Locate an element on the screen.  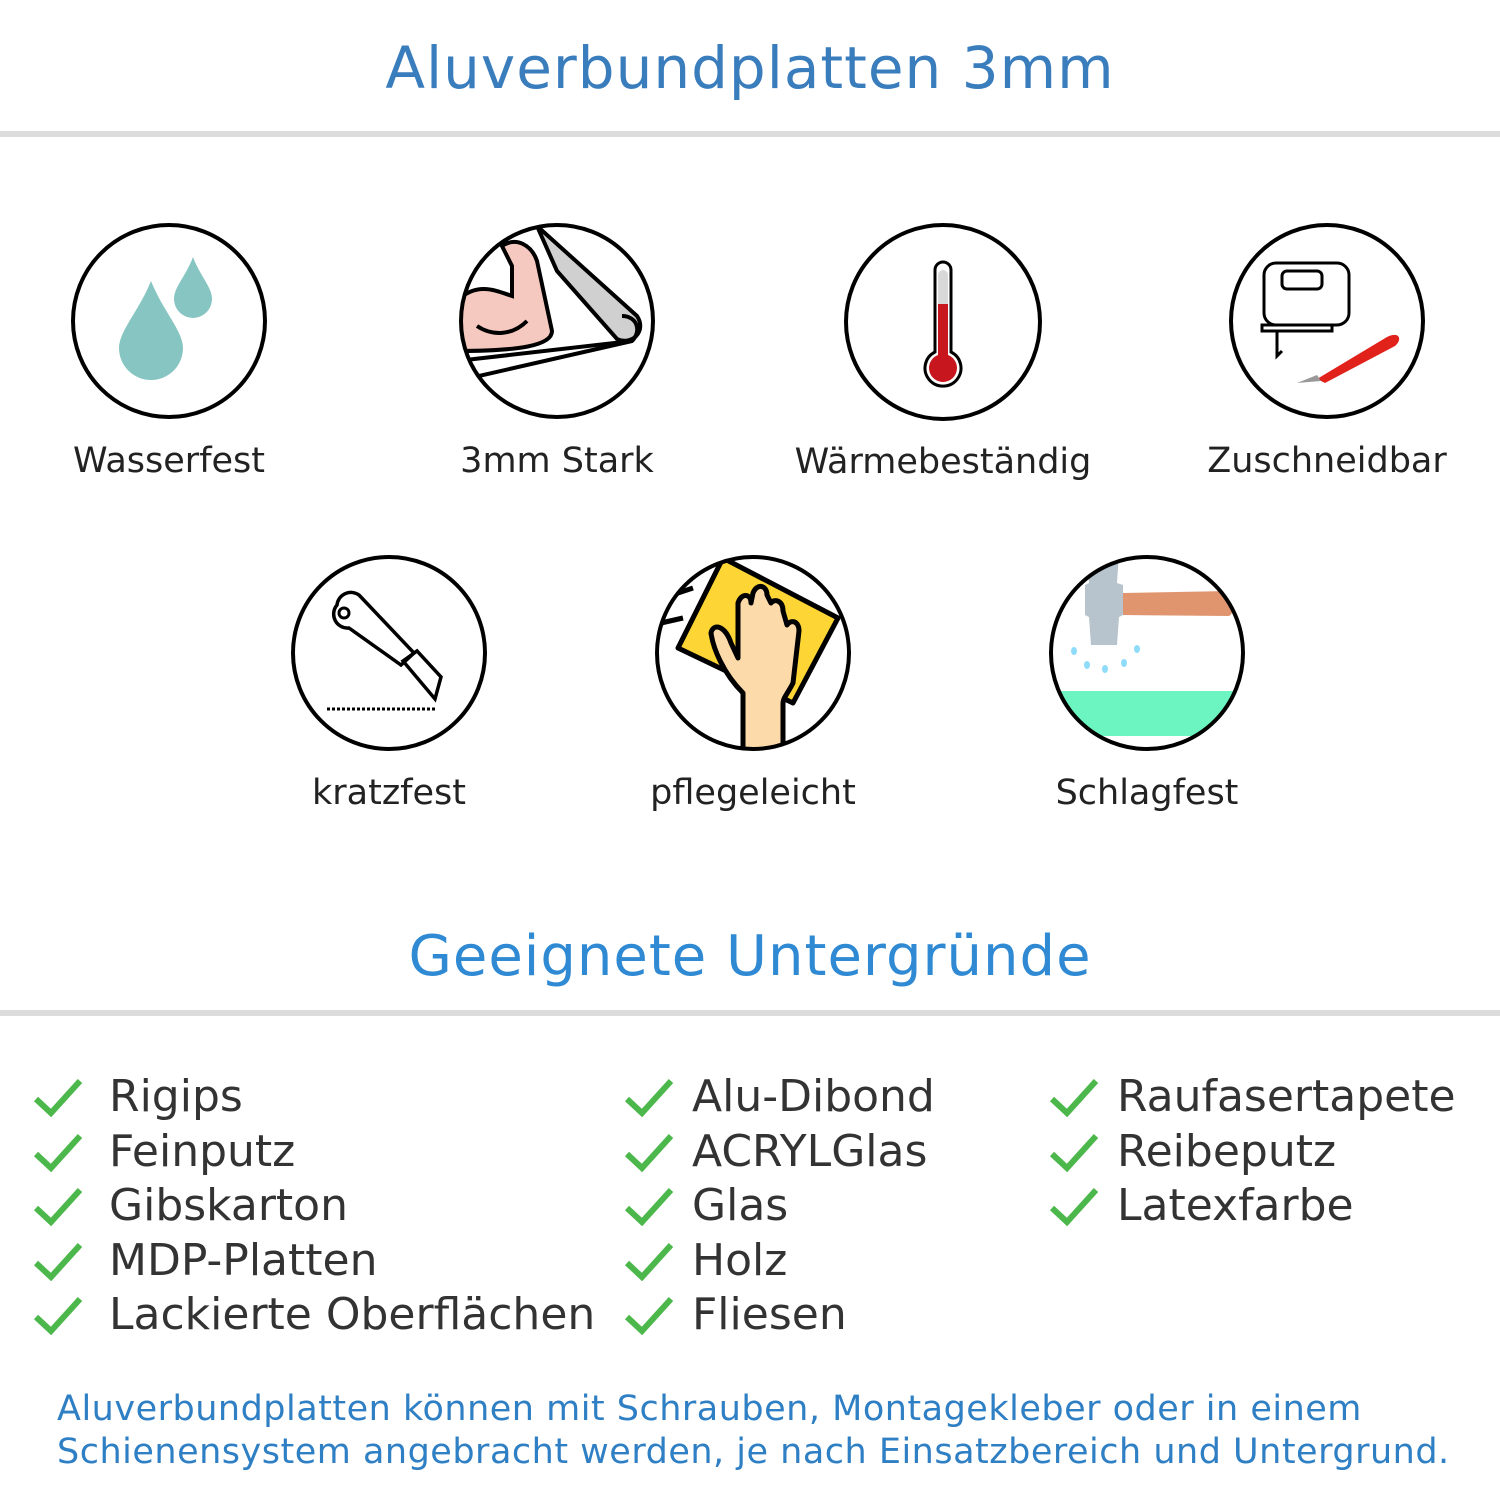
feature-label: kratzfest is located at coordinates (388, 793).